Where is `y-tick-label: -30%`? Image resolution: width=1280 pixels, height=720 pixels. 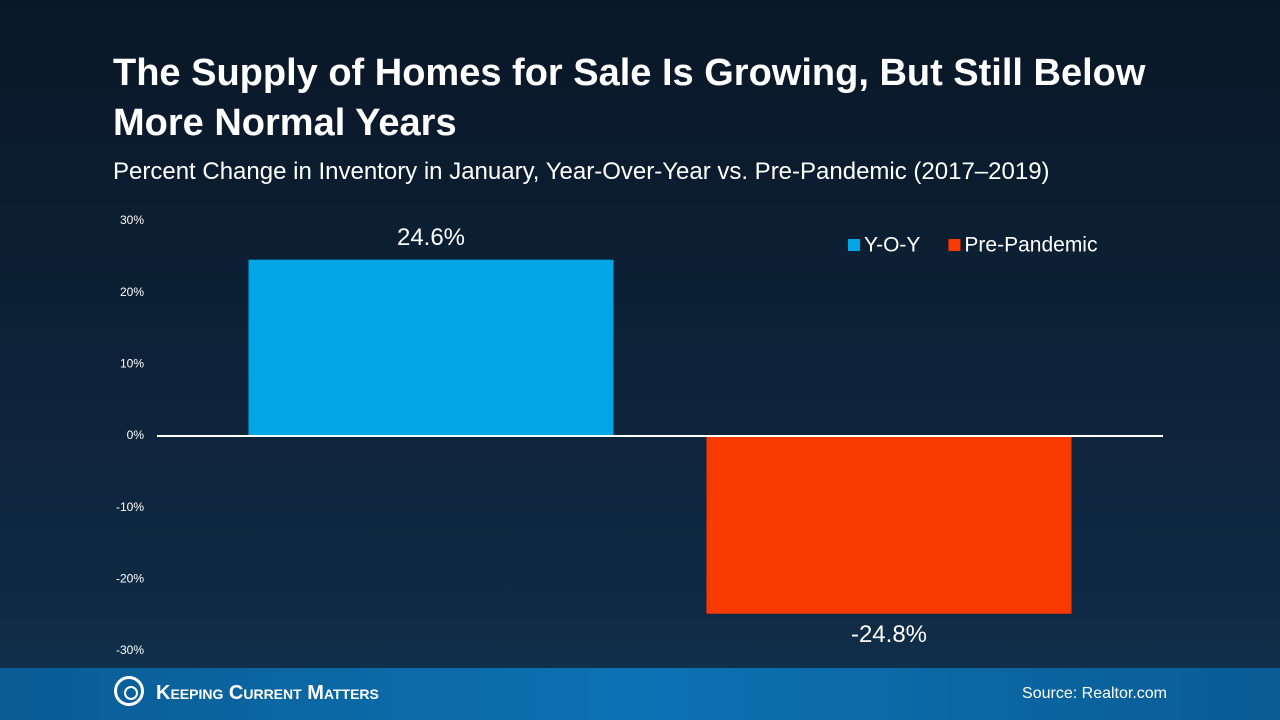 y-tick-label: -30% is located at coordinates (130, 650).